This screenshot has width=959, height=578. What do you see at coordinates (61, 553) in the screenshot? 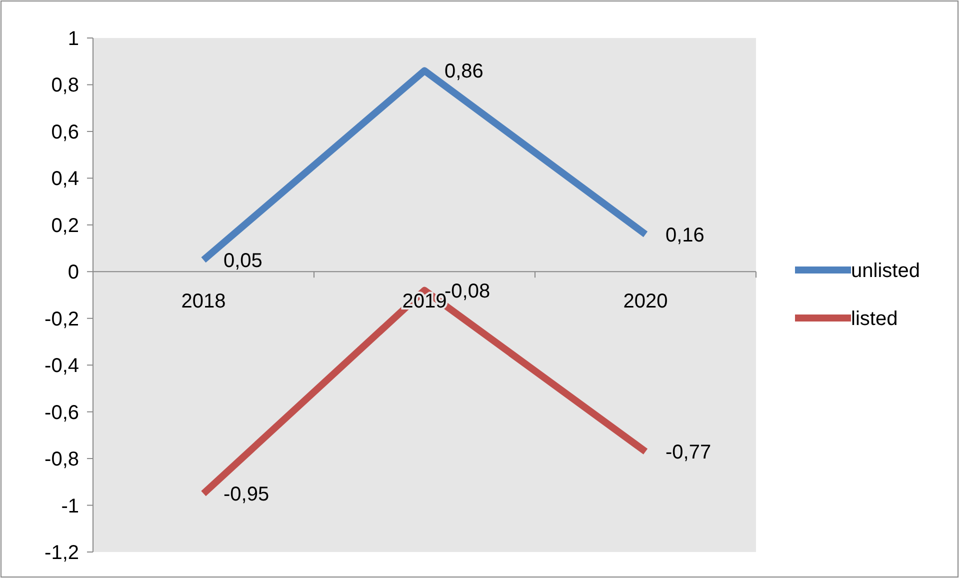
I see `y-tick-label: -1,2` at bounding box center [61, 553].